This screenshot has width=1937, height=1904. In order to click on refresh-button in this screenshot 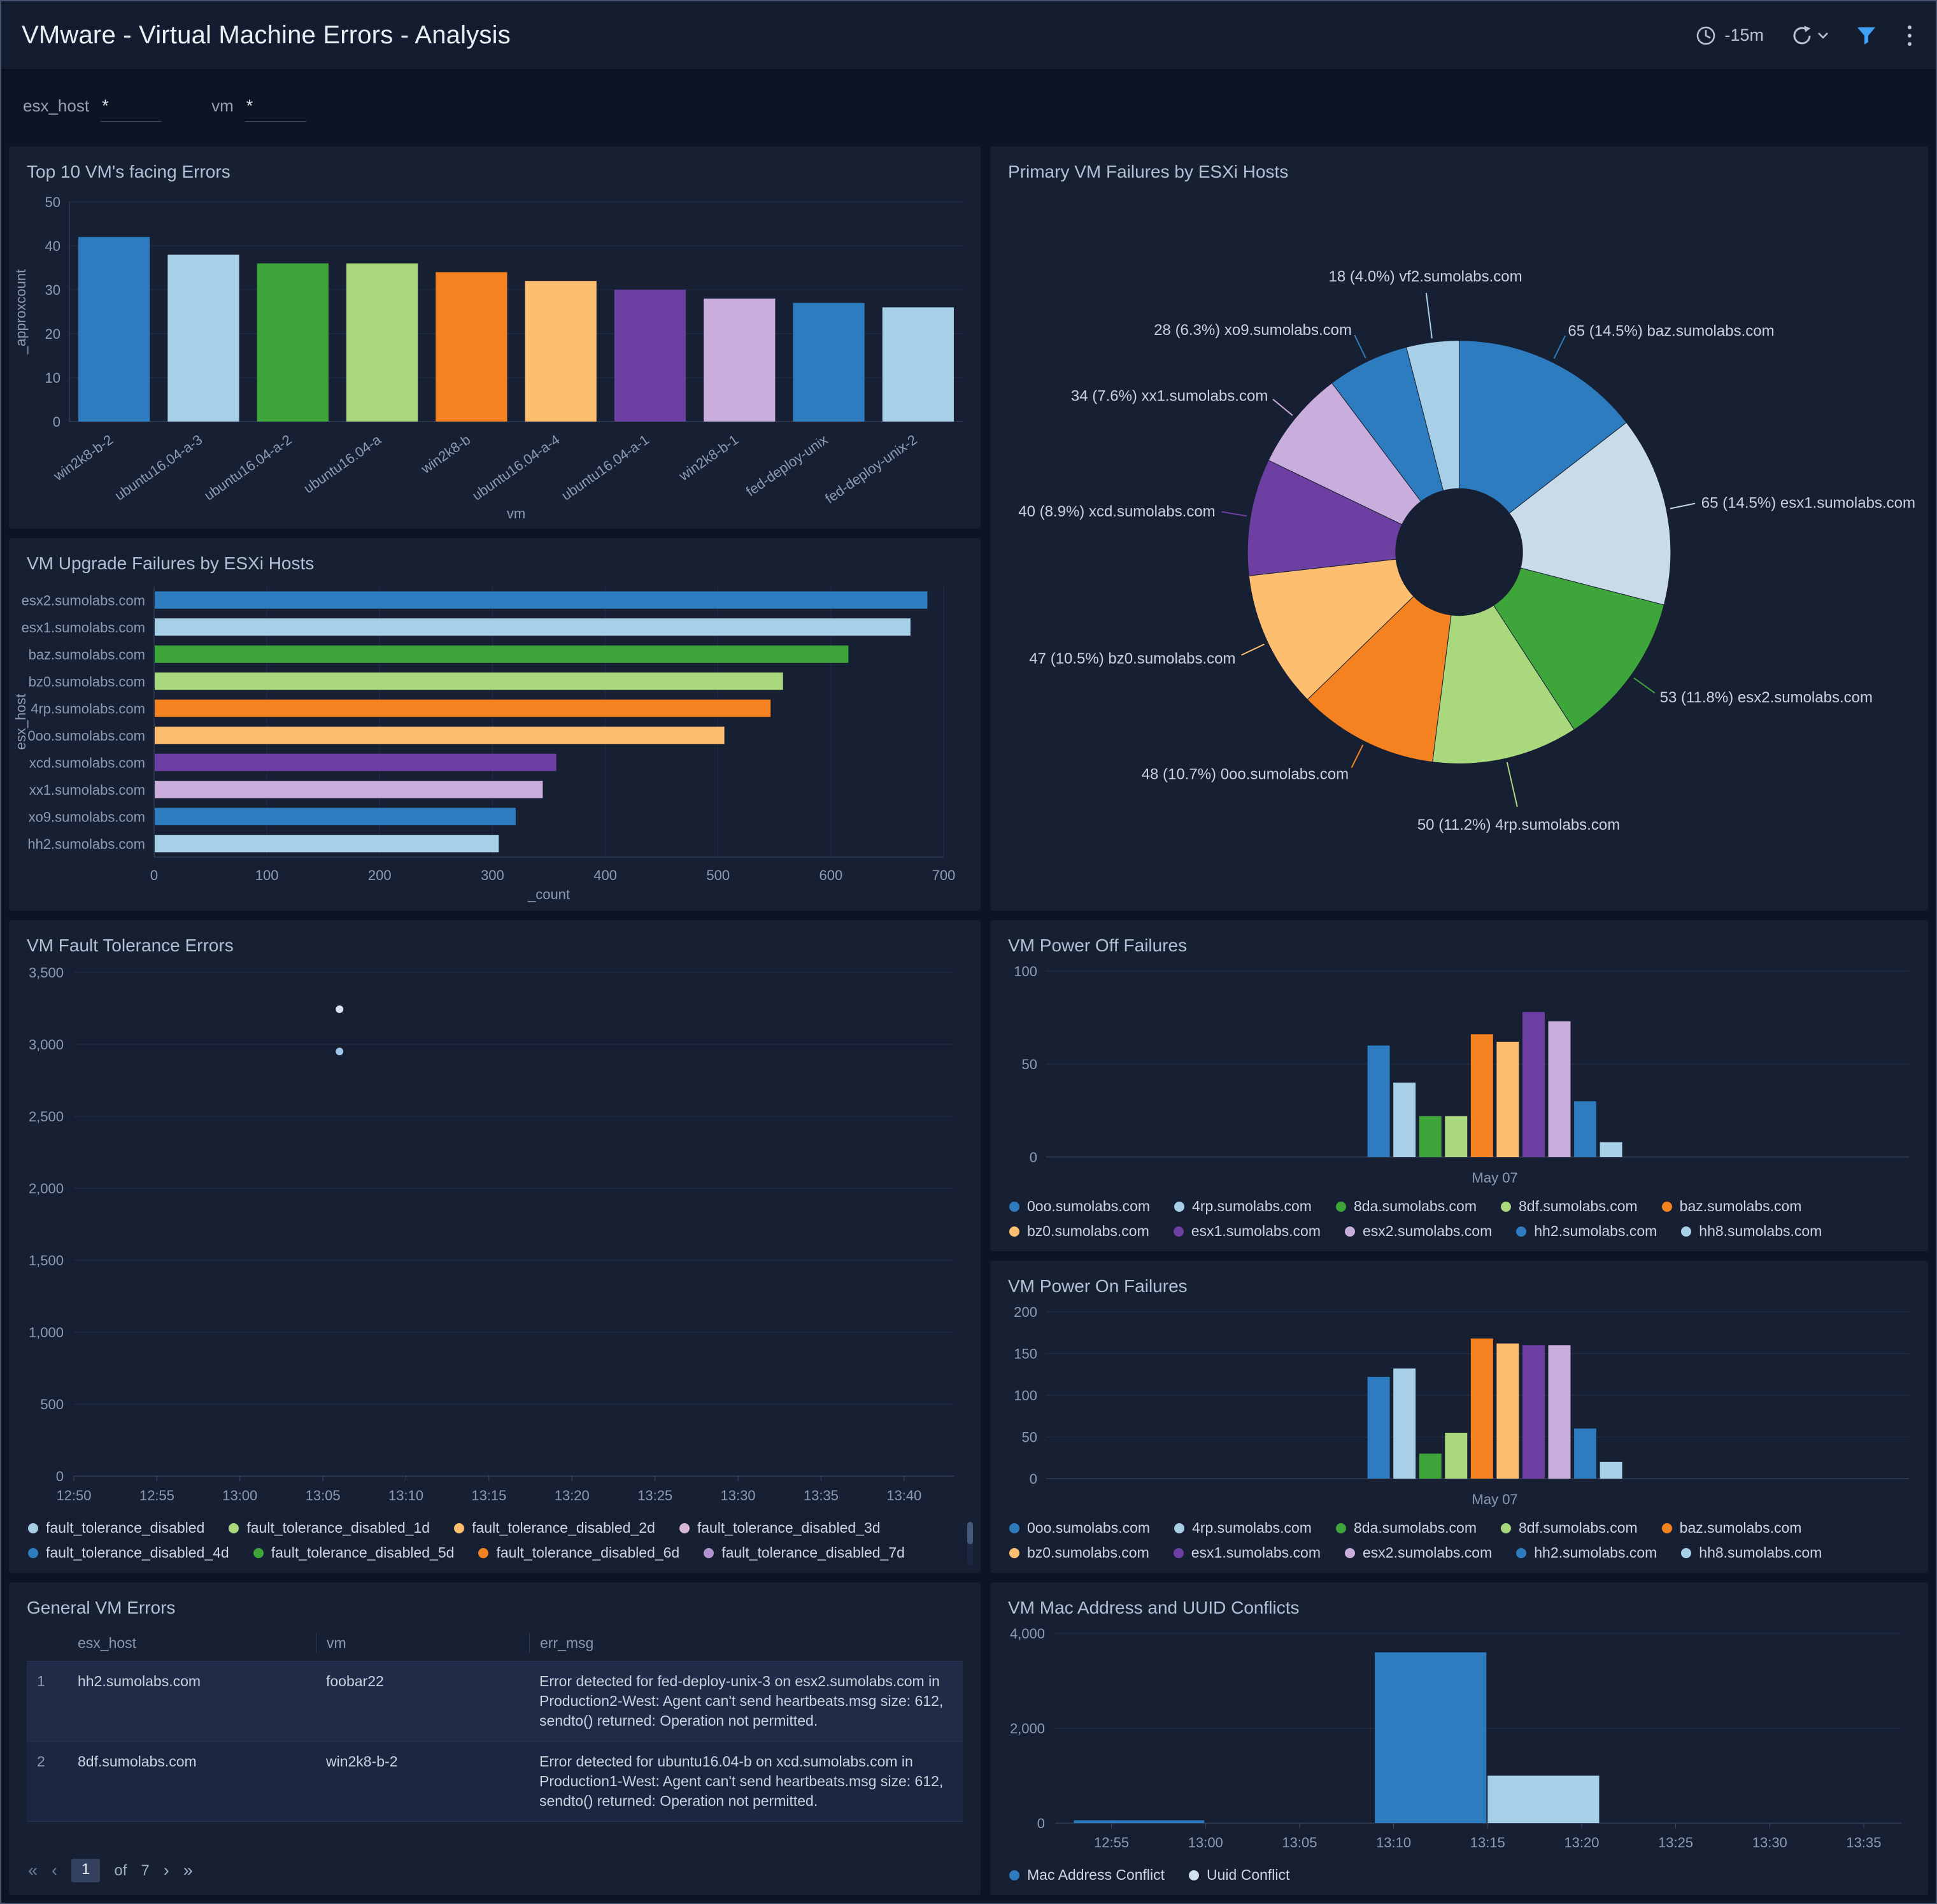, I will do `click(1810, 35)`.